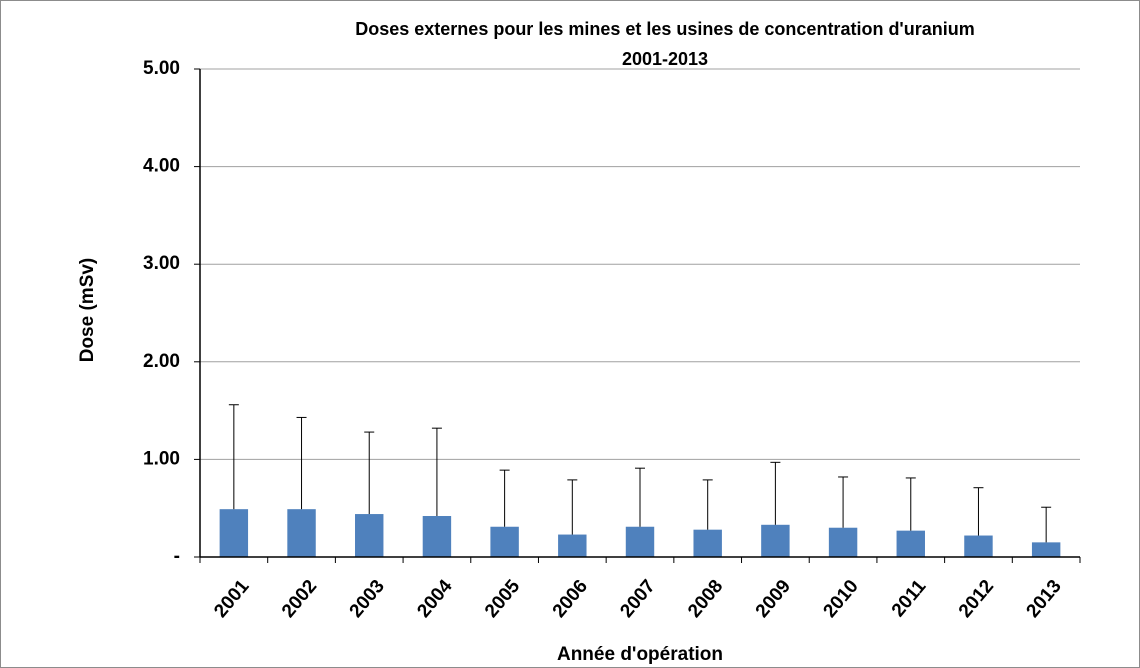 The image size is (1140, 668). Describe the element at coordinates (161, 361) in the screenshot. I see `y-tick-label: 2.00` at that location.